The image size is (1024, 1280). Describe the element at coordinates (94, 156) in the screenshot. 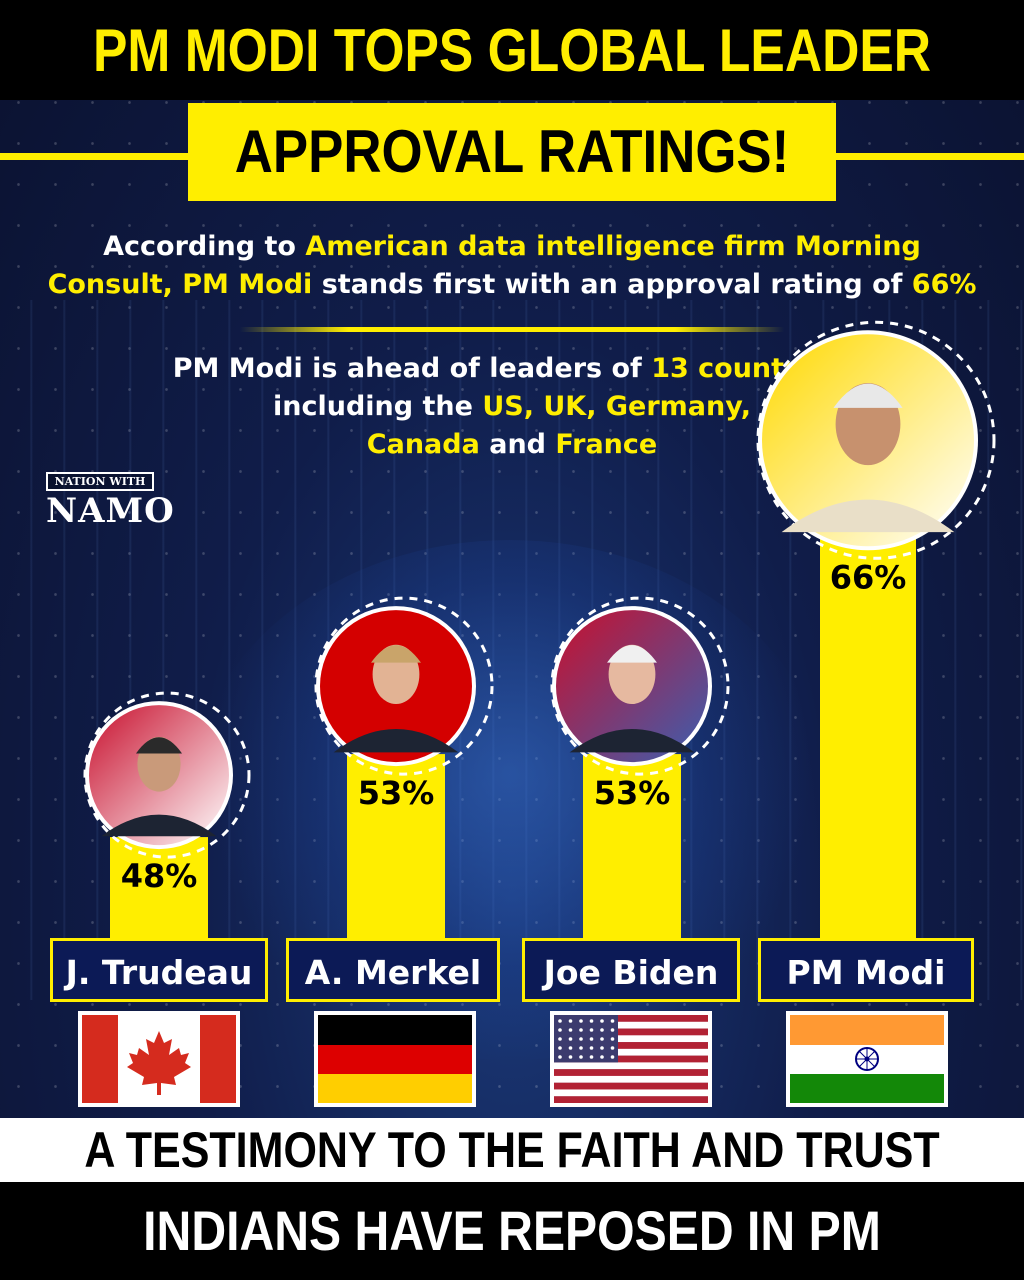

I see `header-rule-left` at that location.